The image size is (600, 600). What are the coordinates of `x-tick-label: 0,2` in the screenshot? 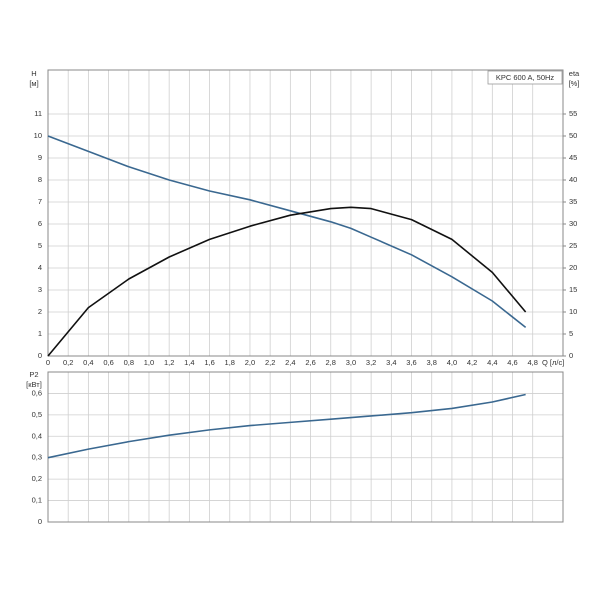 It's located at (68, 362).